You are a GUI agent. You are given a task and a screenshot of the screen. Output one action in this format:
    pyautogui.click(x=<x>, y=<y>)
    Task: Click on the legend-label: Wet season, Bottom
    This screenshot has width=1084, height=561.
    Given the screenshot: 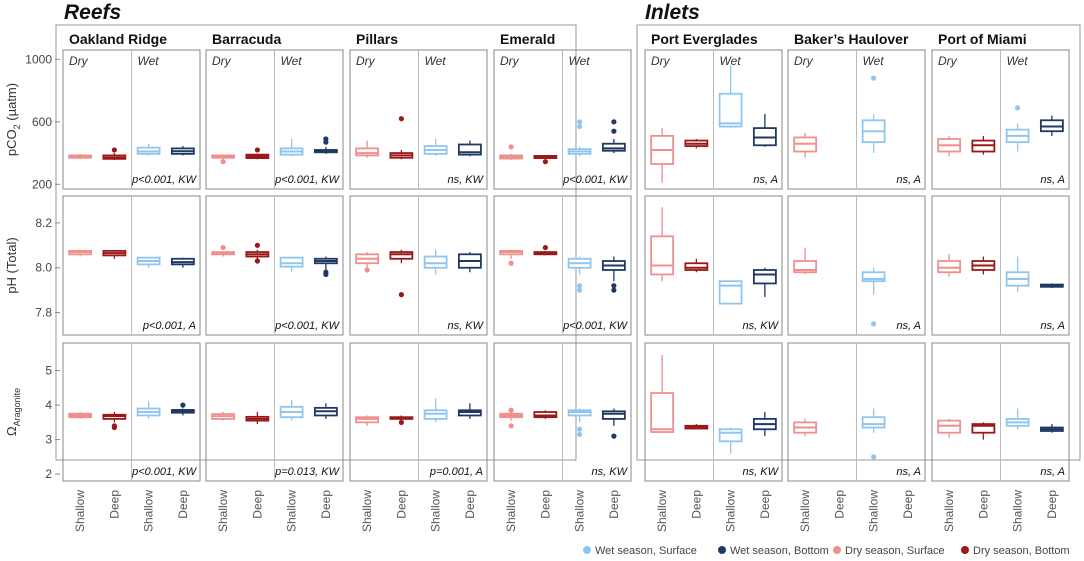 What is the action you would take?
    pyautogui.click(x=779, y=551)
    